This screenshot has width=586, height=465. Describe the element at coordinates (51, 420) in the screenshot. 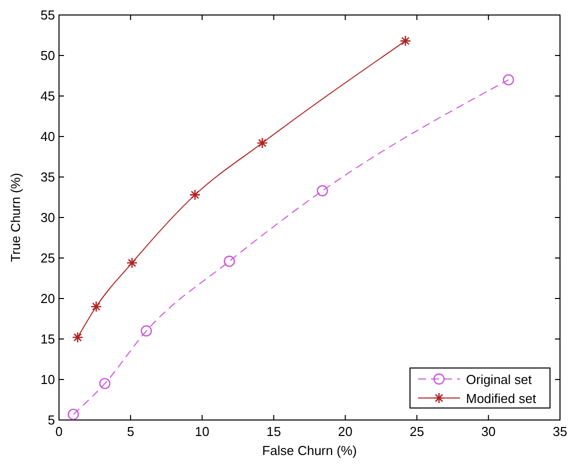

I see `y-tick-label: 5` at that location.